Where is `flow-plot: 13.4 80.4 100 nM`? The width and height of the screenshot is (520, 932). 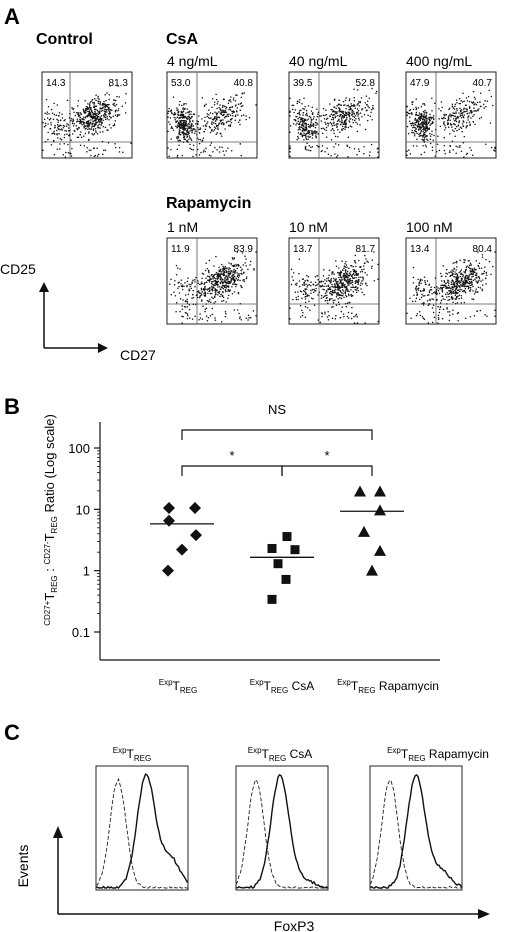
flow-plot: 13.4 80.4 100 nM is located at coordinates (451, 272).